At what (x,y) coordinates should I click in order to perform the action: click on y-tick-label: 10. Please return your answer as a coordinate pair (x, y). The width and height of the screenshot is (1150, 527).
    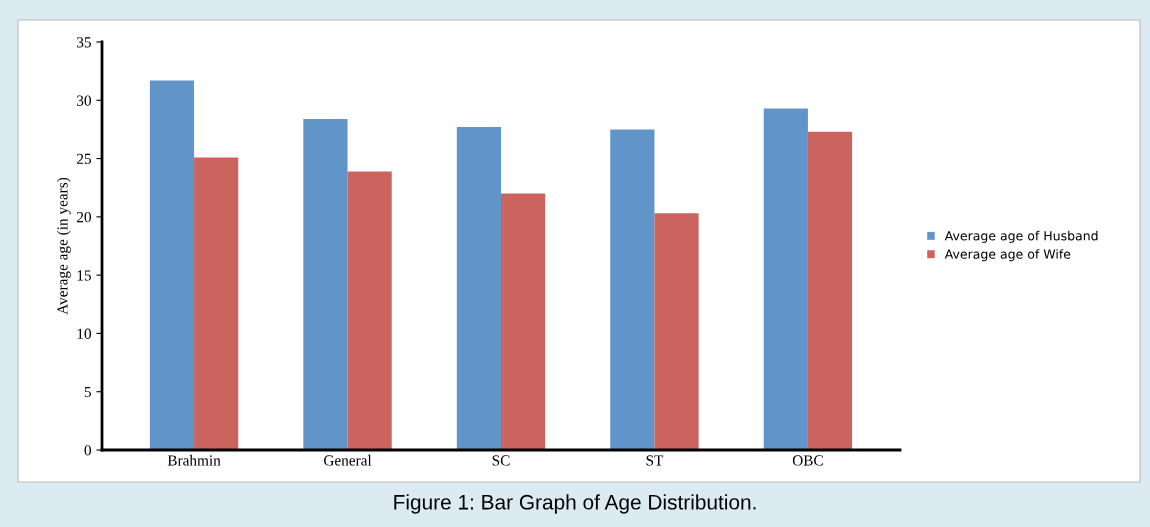
    Looking at the image, I should click on (84, 333).